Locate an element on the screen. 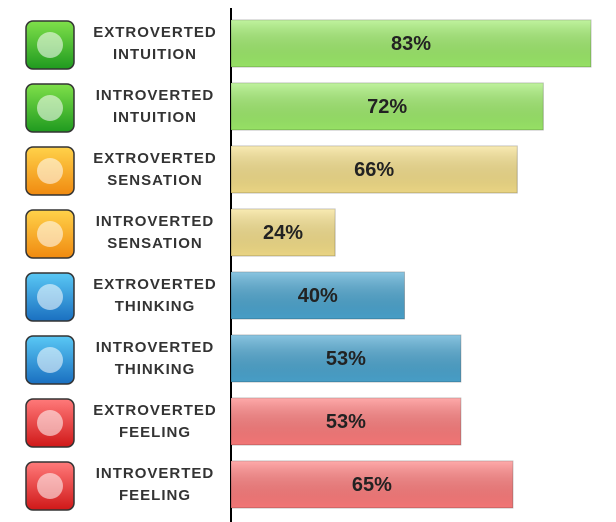 This screenshot has width=616, height=522. value-label: 40% is located at coordinates (318, 296).